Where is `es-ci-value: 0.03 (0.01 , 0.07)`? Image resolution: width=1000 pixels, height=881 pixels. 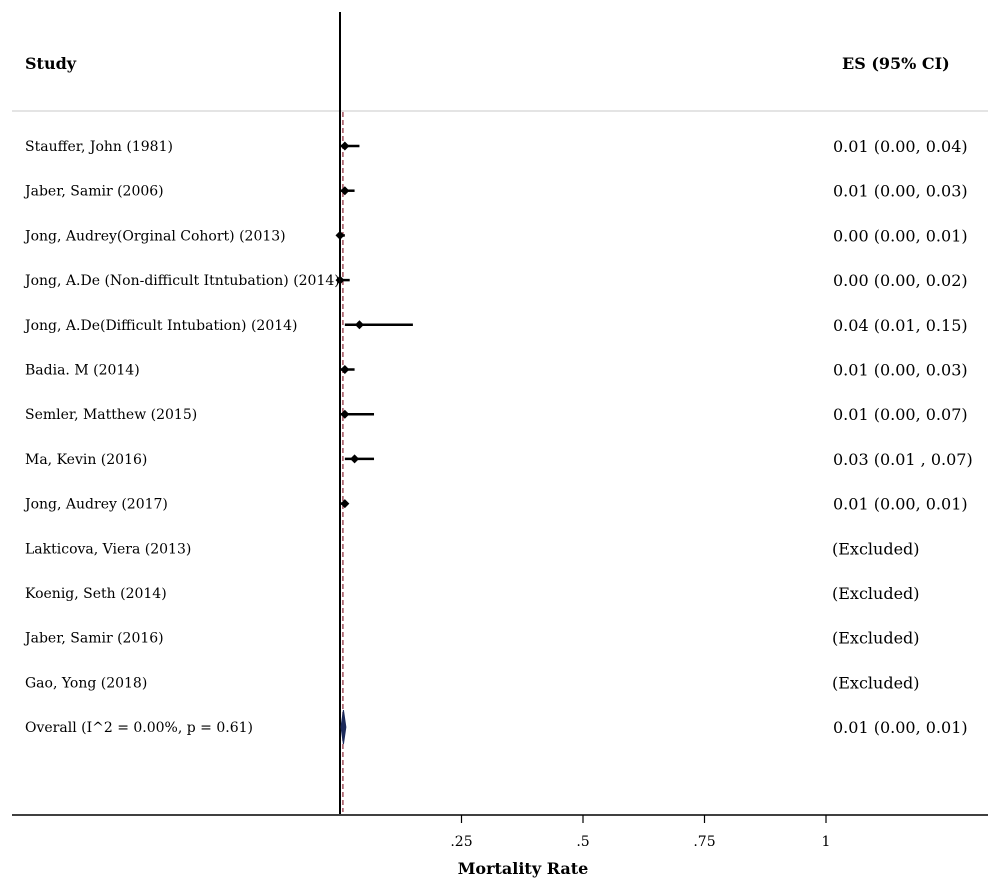
es-ci-value: 0.03 (0.01 , 0.07) is located at coordinates (903, 459).